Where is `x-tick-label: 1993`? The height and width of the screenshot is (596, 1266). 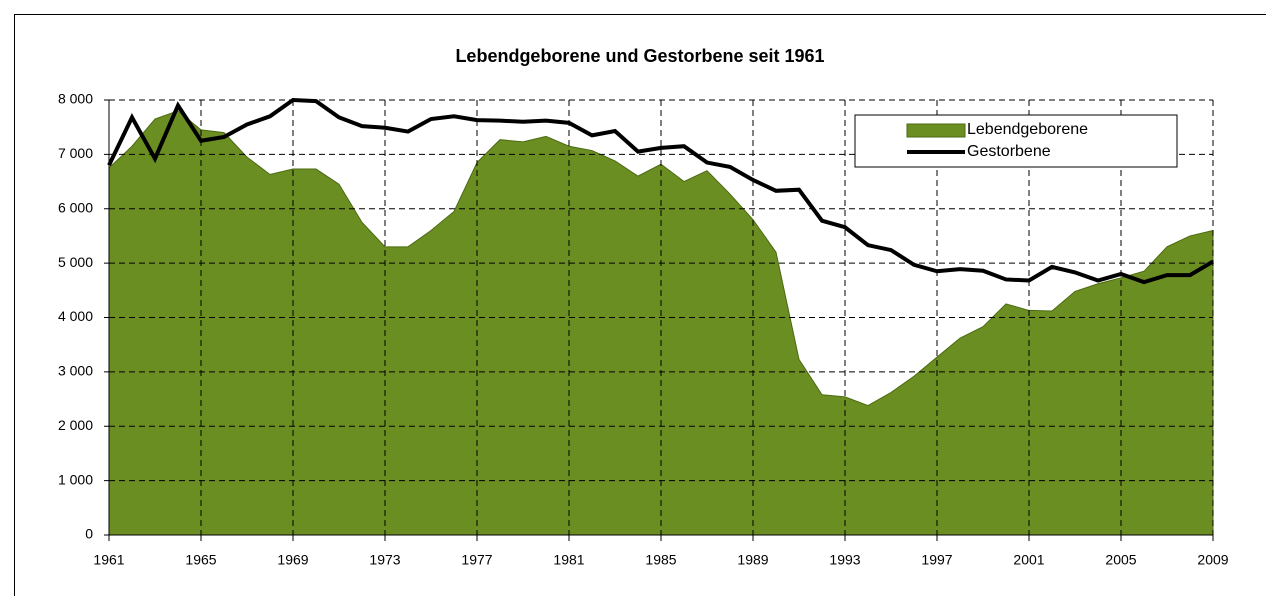 x-tick-label: 1993 is located at coordinates (844, 560).